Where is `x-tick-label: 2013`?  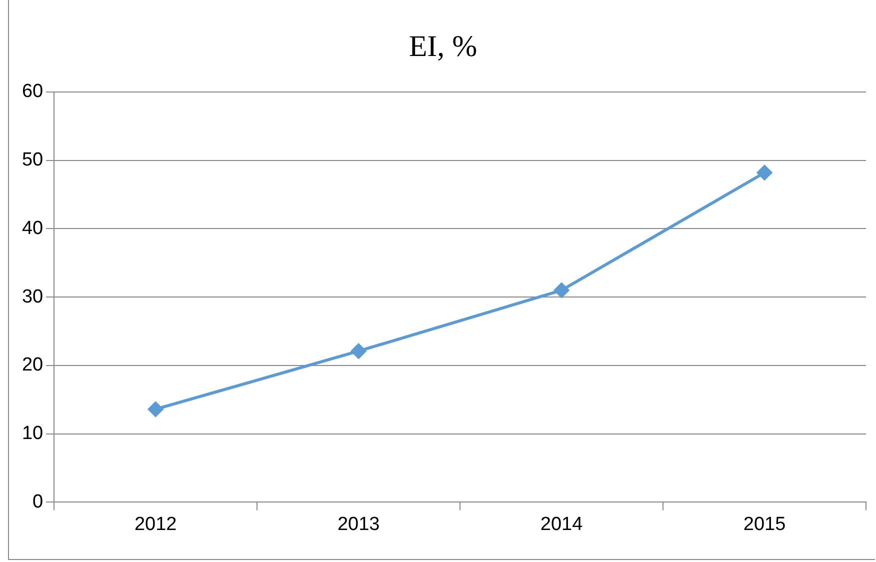
x-tick-label: 2013 is located at coordinates (358, 524).